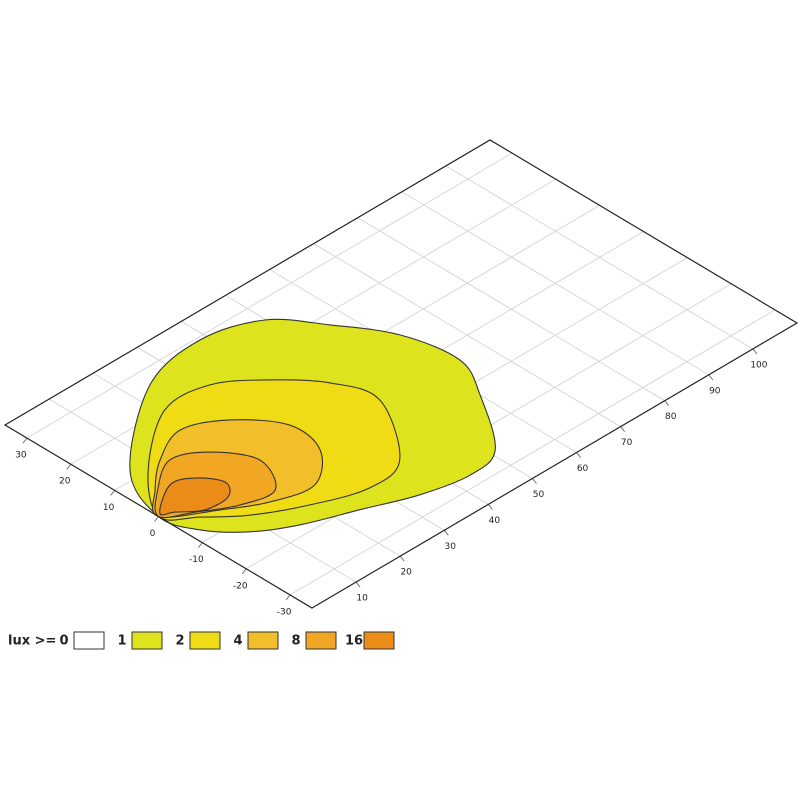 This screenshot has width=800, height=800. Describe the element at coordinates (758, 365) in the screenshot. I see `x-tick-label: 100` at that location.